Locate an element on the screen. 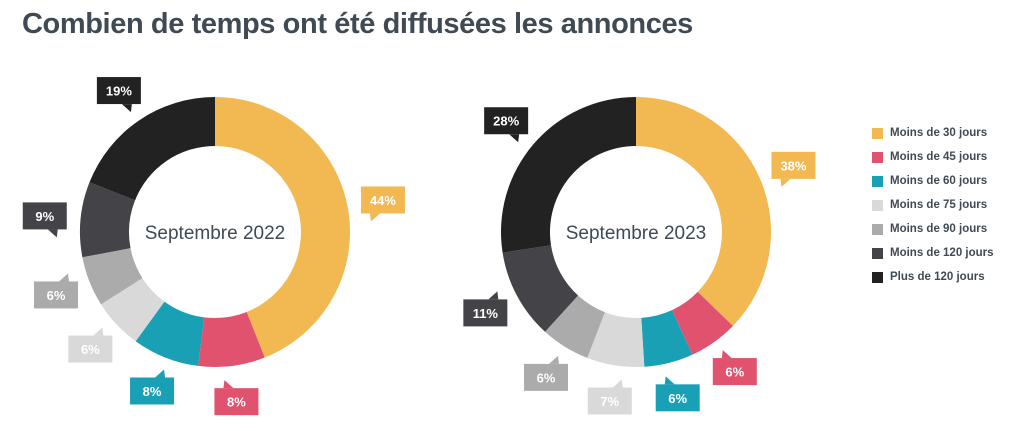  data-label: 19% is located at coordinates (119, 91).